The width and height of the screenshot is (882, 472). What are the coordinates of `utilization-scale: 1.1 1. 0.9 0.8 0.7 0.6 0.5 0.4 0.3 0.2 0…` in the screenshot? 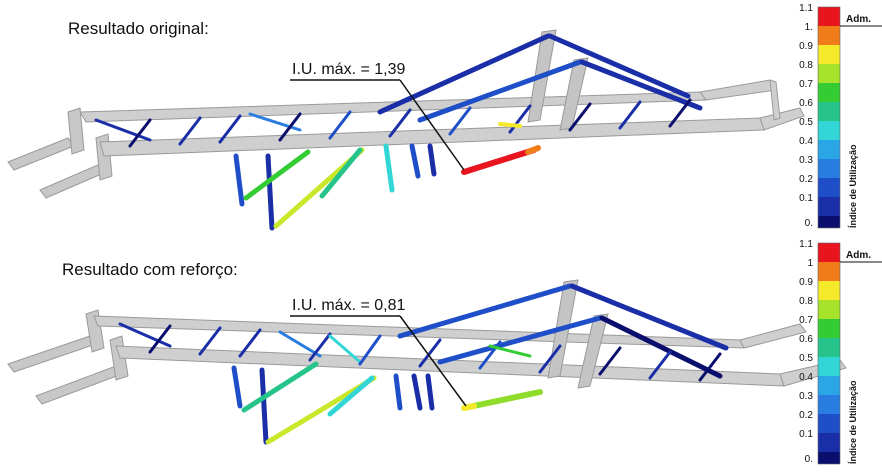 It's located at (840, 116).